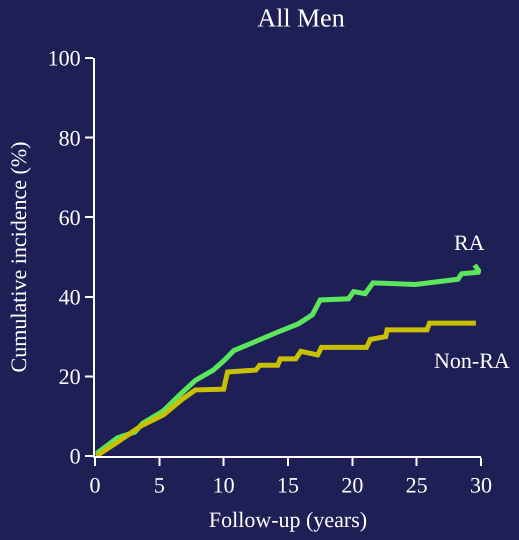  What do you see at coordinates (352, 485) in the screenshot?
I see `x-tick-label: 20` at bounding box center [352, 485].